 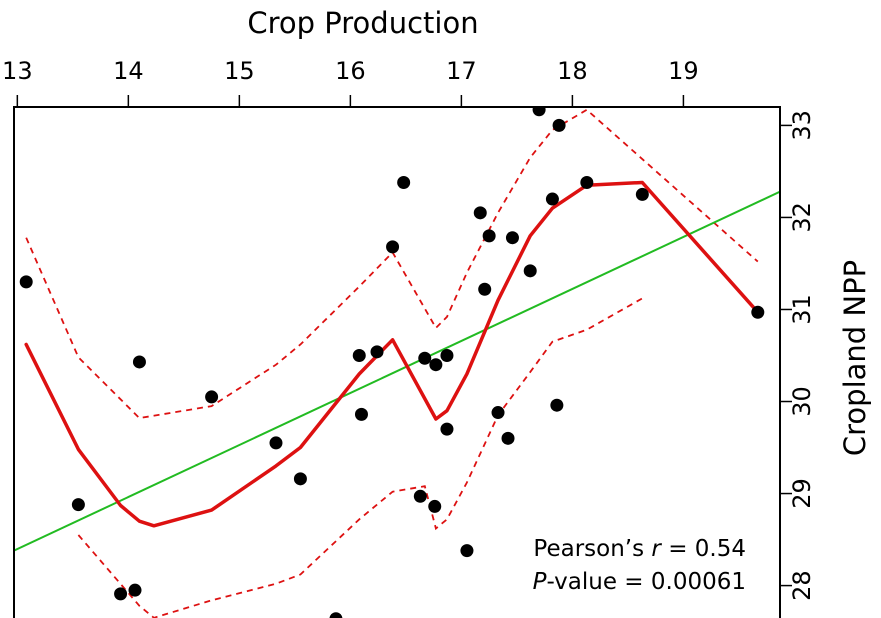 What do you see at coordinates (639, 582) in the screenshot?
I see `stats-annotation-line: P-value = 0.00061` at bounding box center [639, 582].